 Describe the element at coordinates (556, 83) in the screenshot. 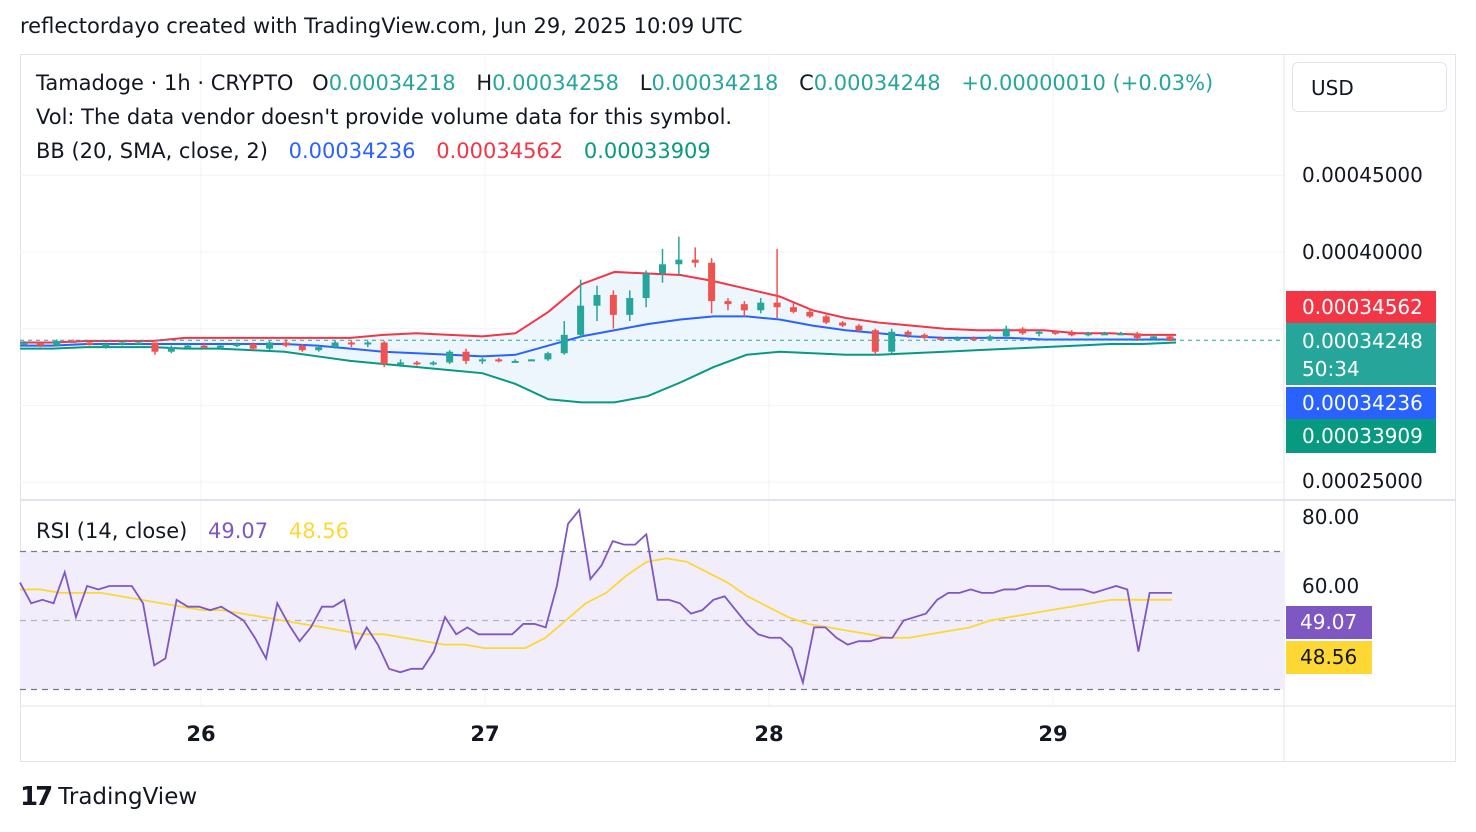

I see `high-value: 0.00034258` at that location.